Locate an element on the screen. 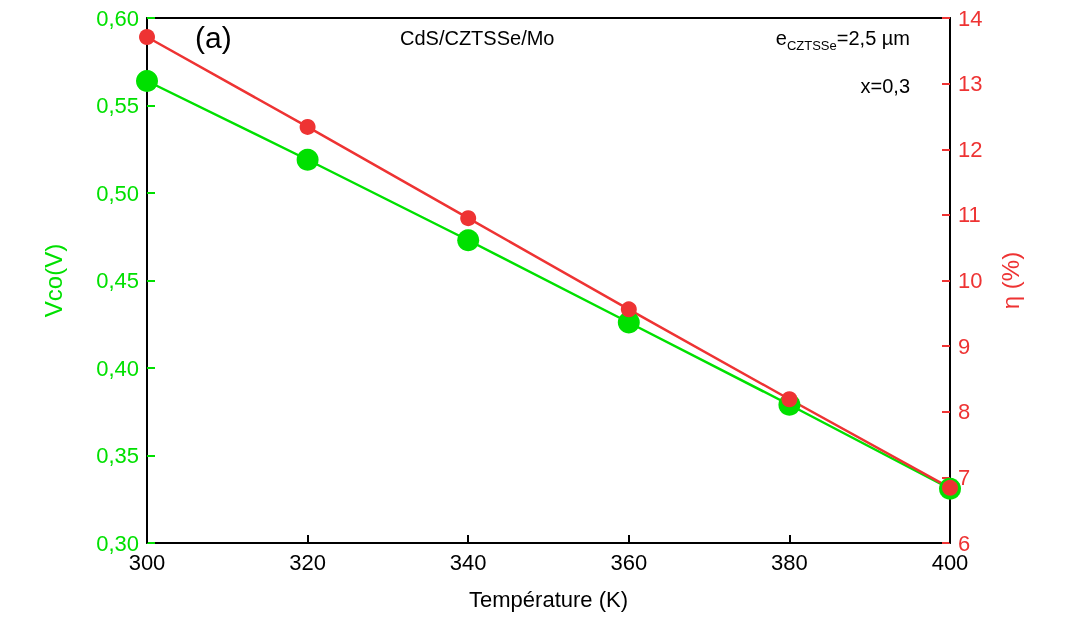  x-axis-title: Température (K) is located at coordinates (548, 599).